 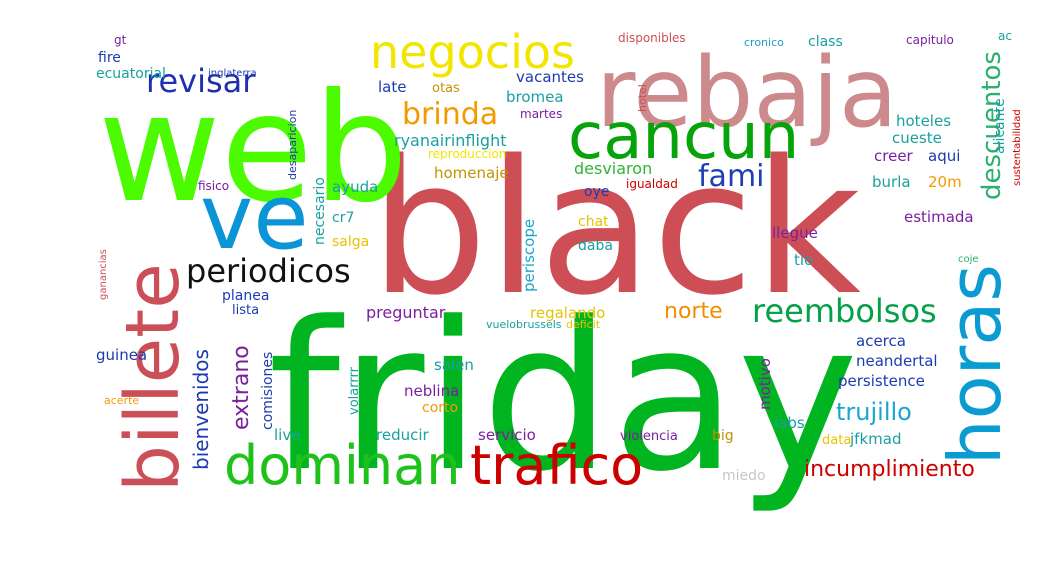 I want to click on word: deficit, so click(x=583, y=324).